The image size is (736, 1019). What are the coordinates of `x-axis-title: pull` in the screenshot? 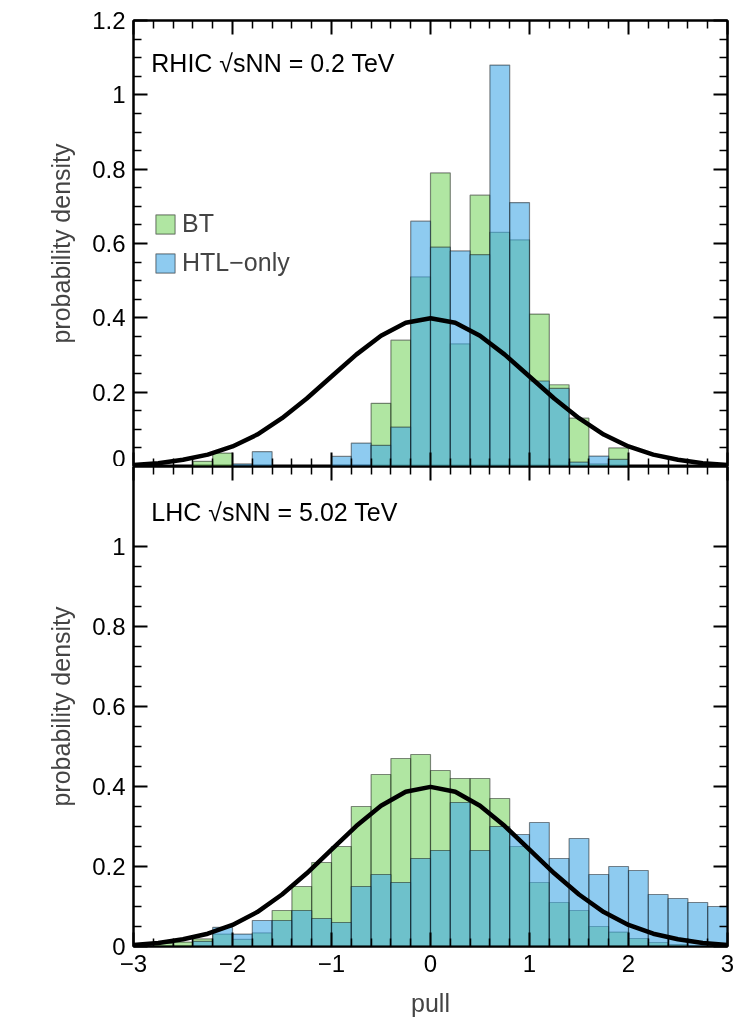 It's located at (430, 1002).